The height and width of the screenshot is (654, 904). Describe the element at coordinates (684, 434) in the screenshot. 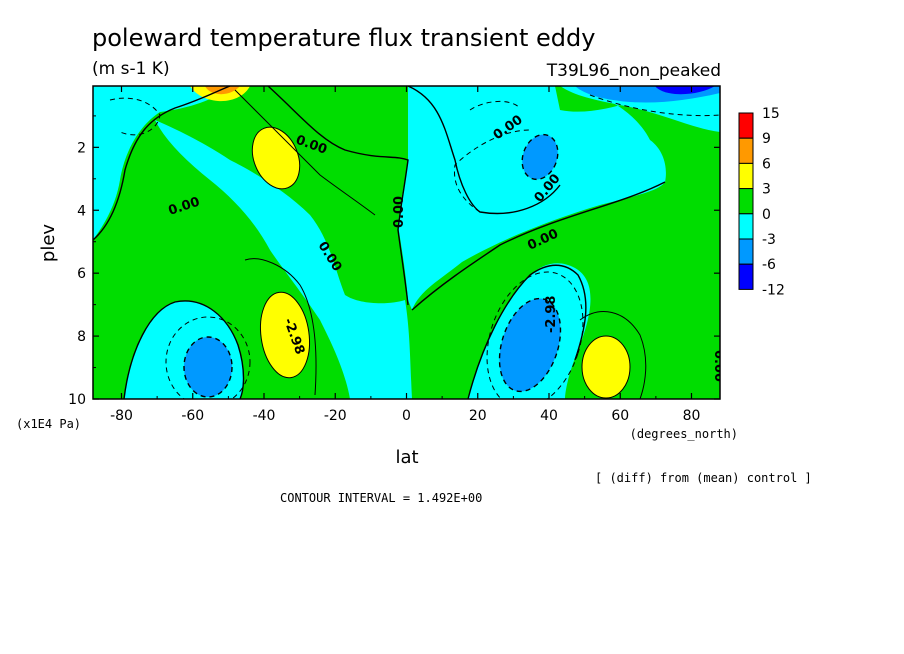

I see `x-axis-units: (degrees_north)` at that location.